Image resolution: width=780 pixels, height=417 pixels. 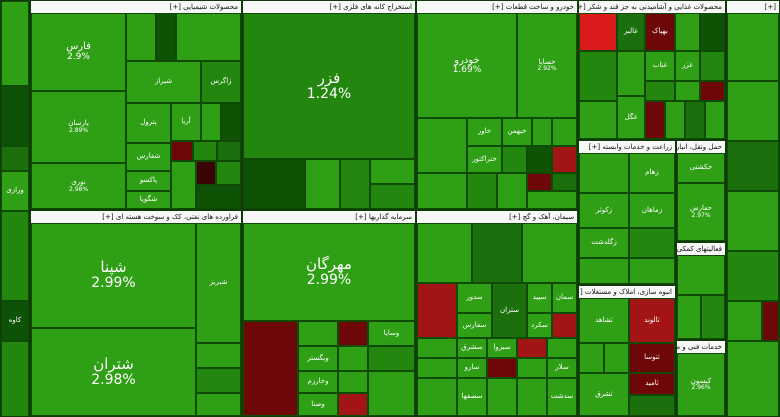 I want to click on tile-sesfaha: سصفها, so click(x=472, y=397).